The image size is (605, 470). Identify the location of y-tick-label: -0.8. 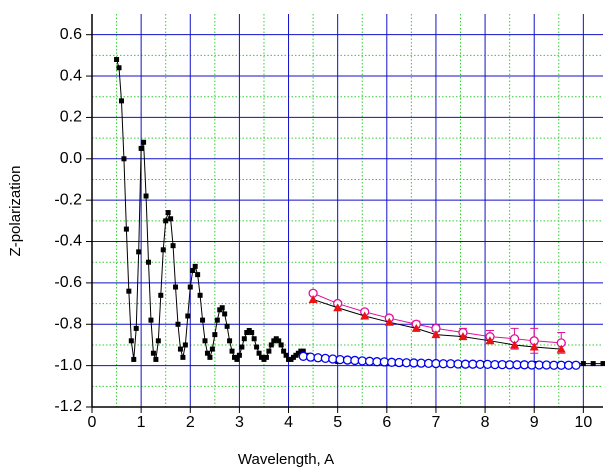
(68, 323).